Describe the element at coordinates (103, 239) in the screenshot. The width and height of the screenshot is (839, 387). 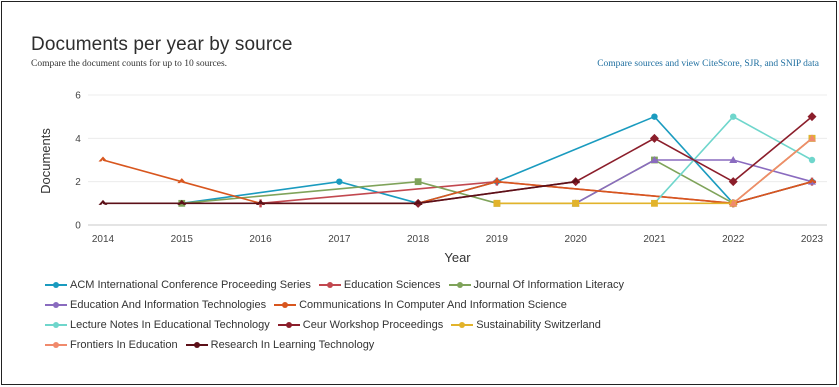
I see `x-tick-label: 2014` at that location.